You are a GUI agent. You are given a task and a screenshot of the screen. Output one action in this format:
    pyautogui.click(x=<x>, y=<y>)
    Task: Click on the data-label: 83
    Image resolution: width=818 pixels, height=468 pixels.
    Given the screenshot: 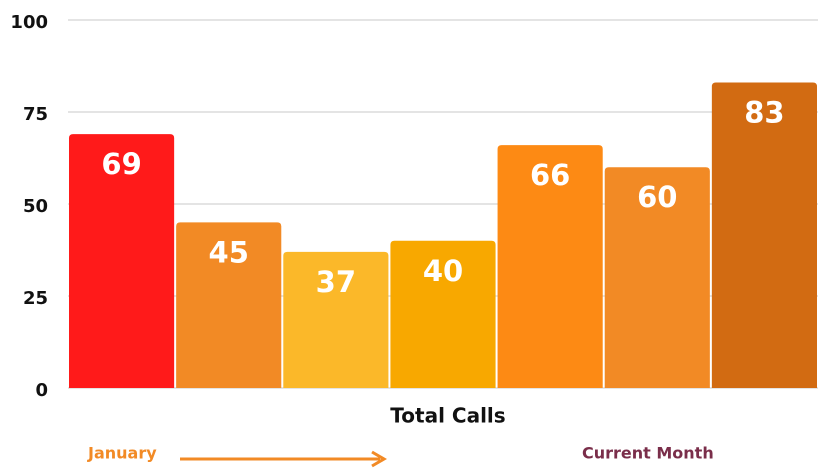 What is the action you would take?
    pyautogui.click(x=764, y=113)
    